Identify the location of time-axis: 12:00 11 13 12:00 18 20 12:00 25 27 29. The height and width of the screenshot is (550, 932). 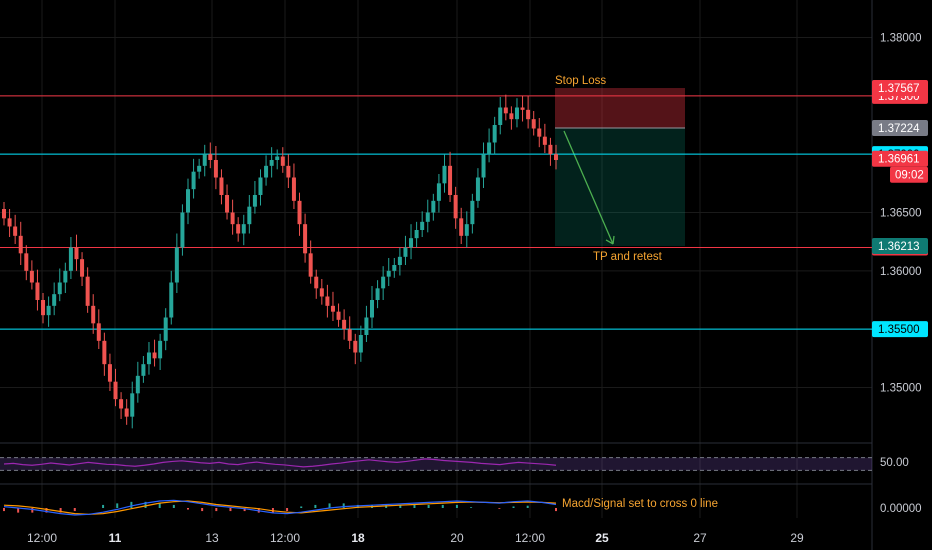
(415, 538).